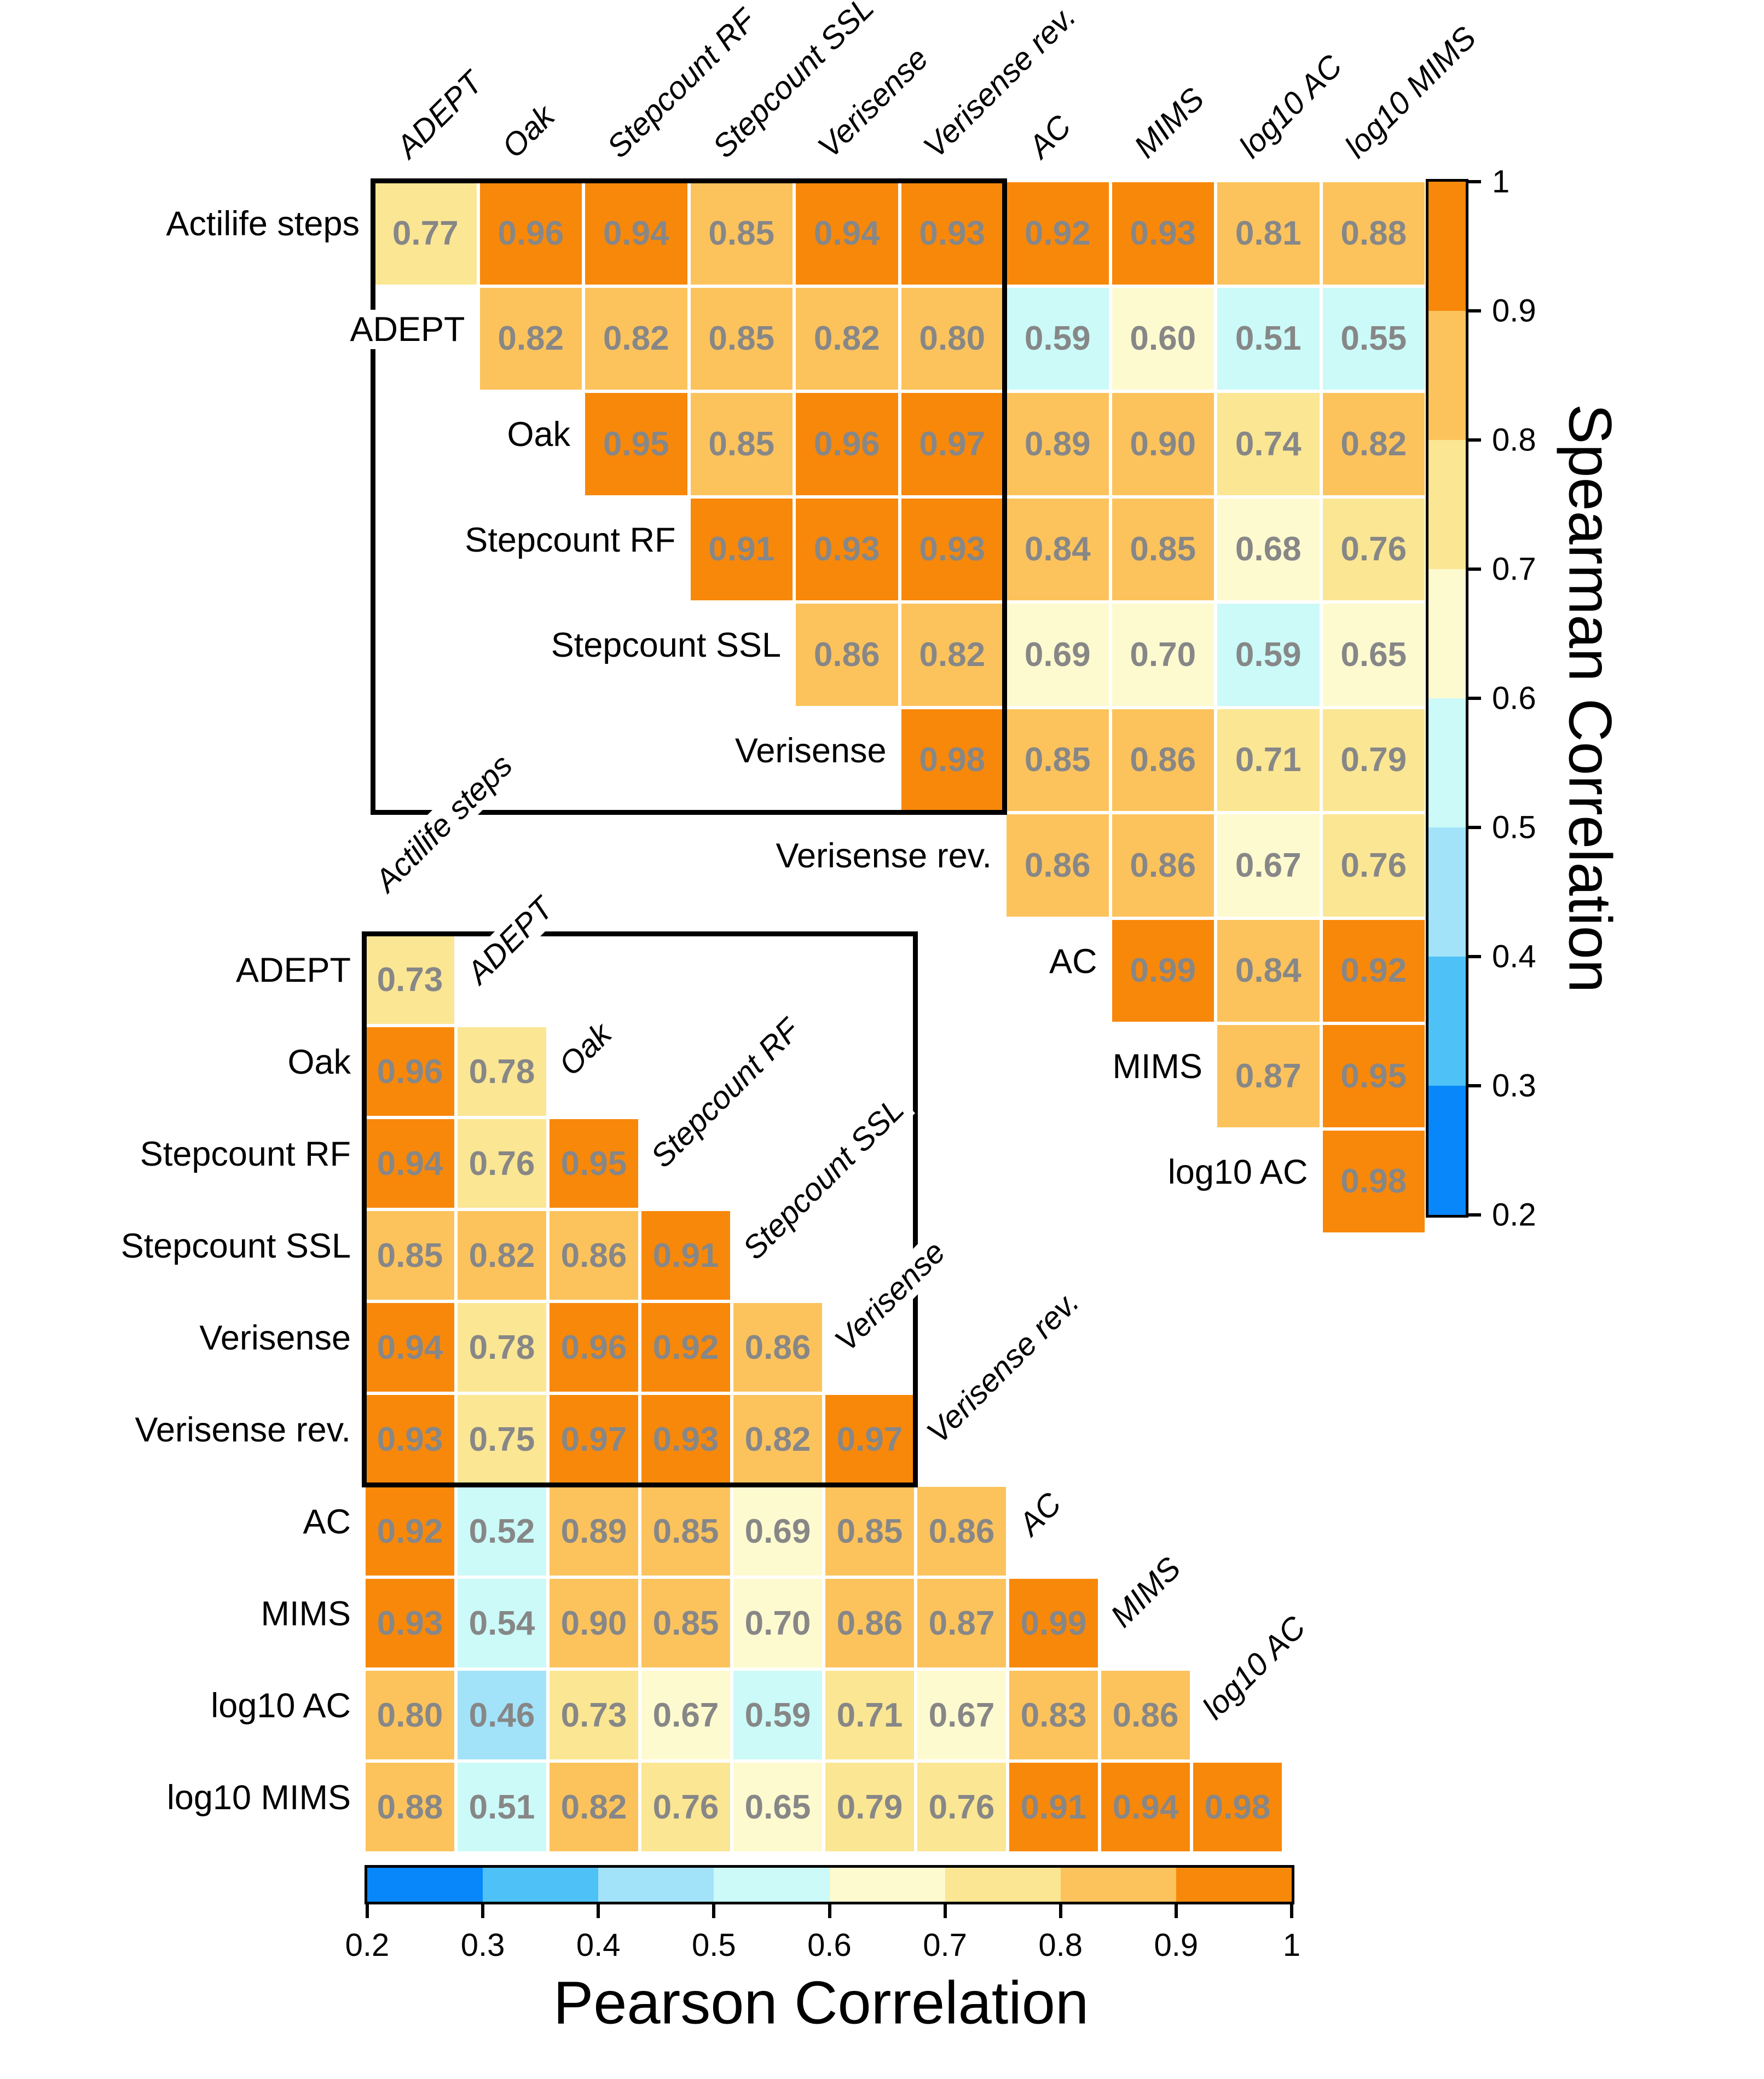  Describe the element at coordinates (426, 233) in the screenshot. I see `heatmap-cell-spearman-0-0: 0.77` at that location.